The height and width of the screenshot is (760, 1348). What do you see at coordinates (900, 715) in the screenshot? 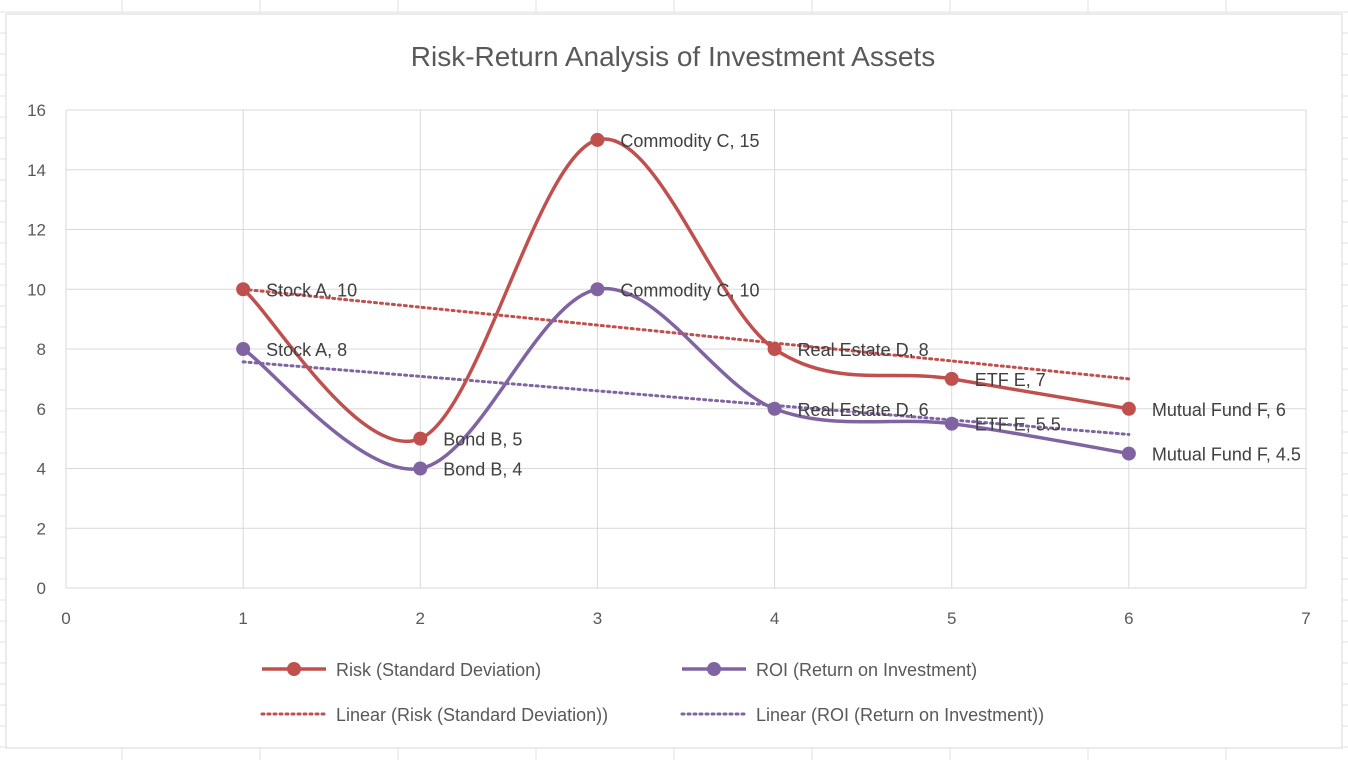
I see `legend-label: Linear (ROI (Return on Investment))` at bounding box center [900, 715].